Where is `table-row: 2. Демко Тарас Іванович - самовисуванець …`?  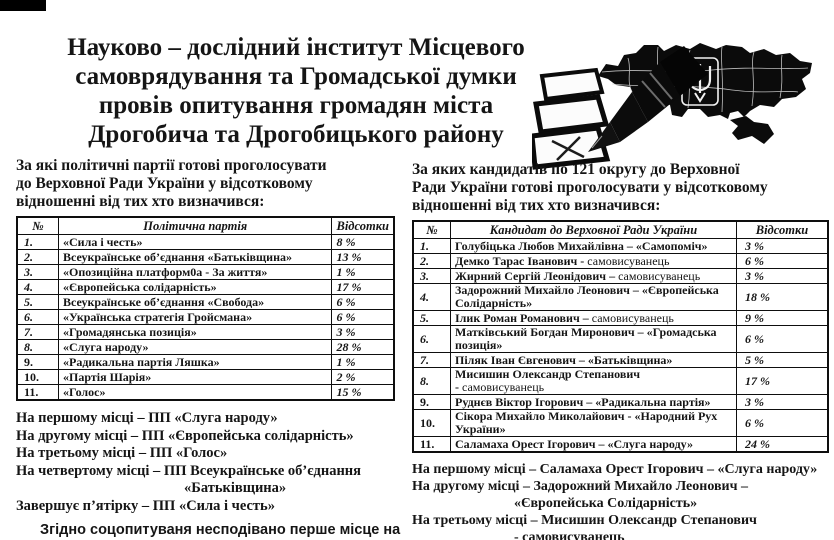
table-row: 2. Демко Тарас Іванович - самовисуванець … is located at coordinates (620, 261).